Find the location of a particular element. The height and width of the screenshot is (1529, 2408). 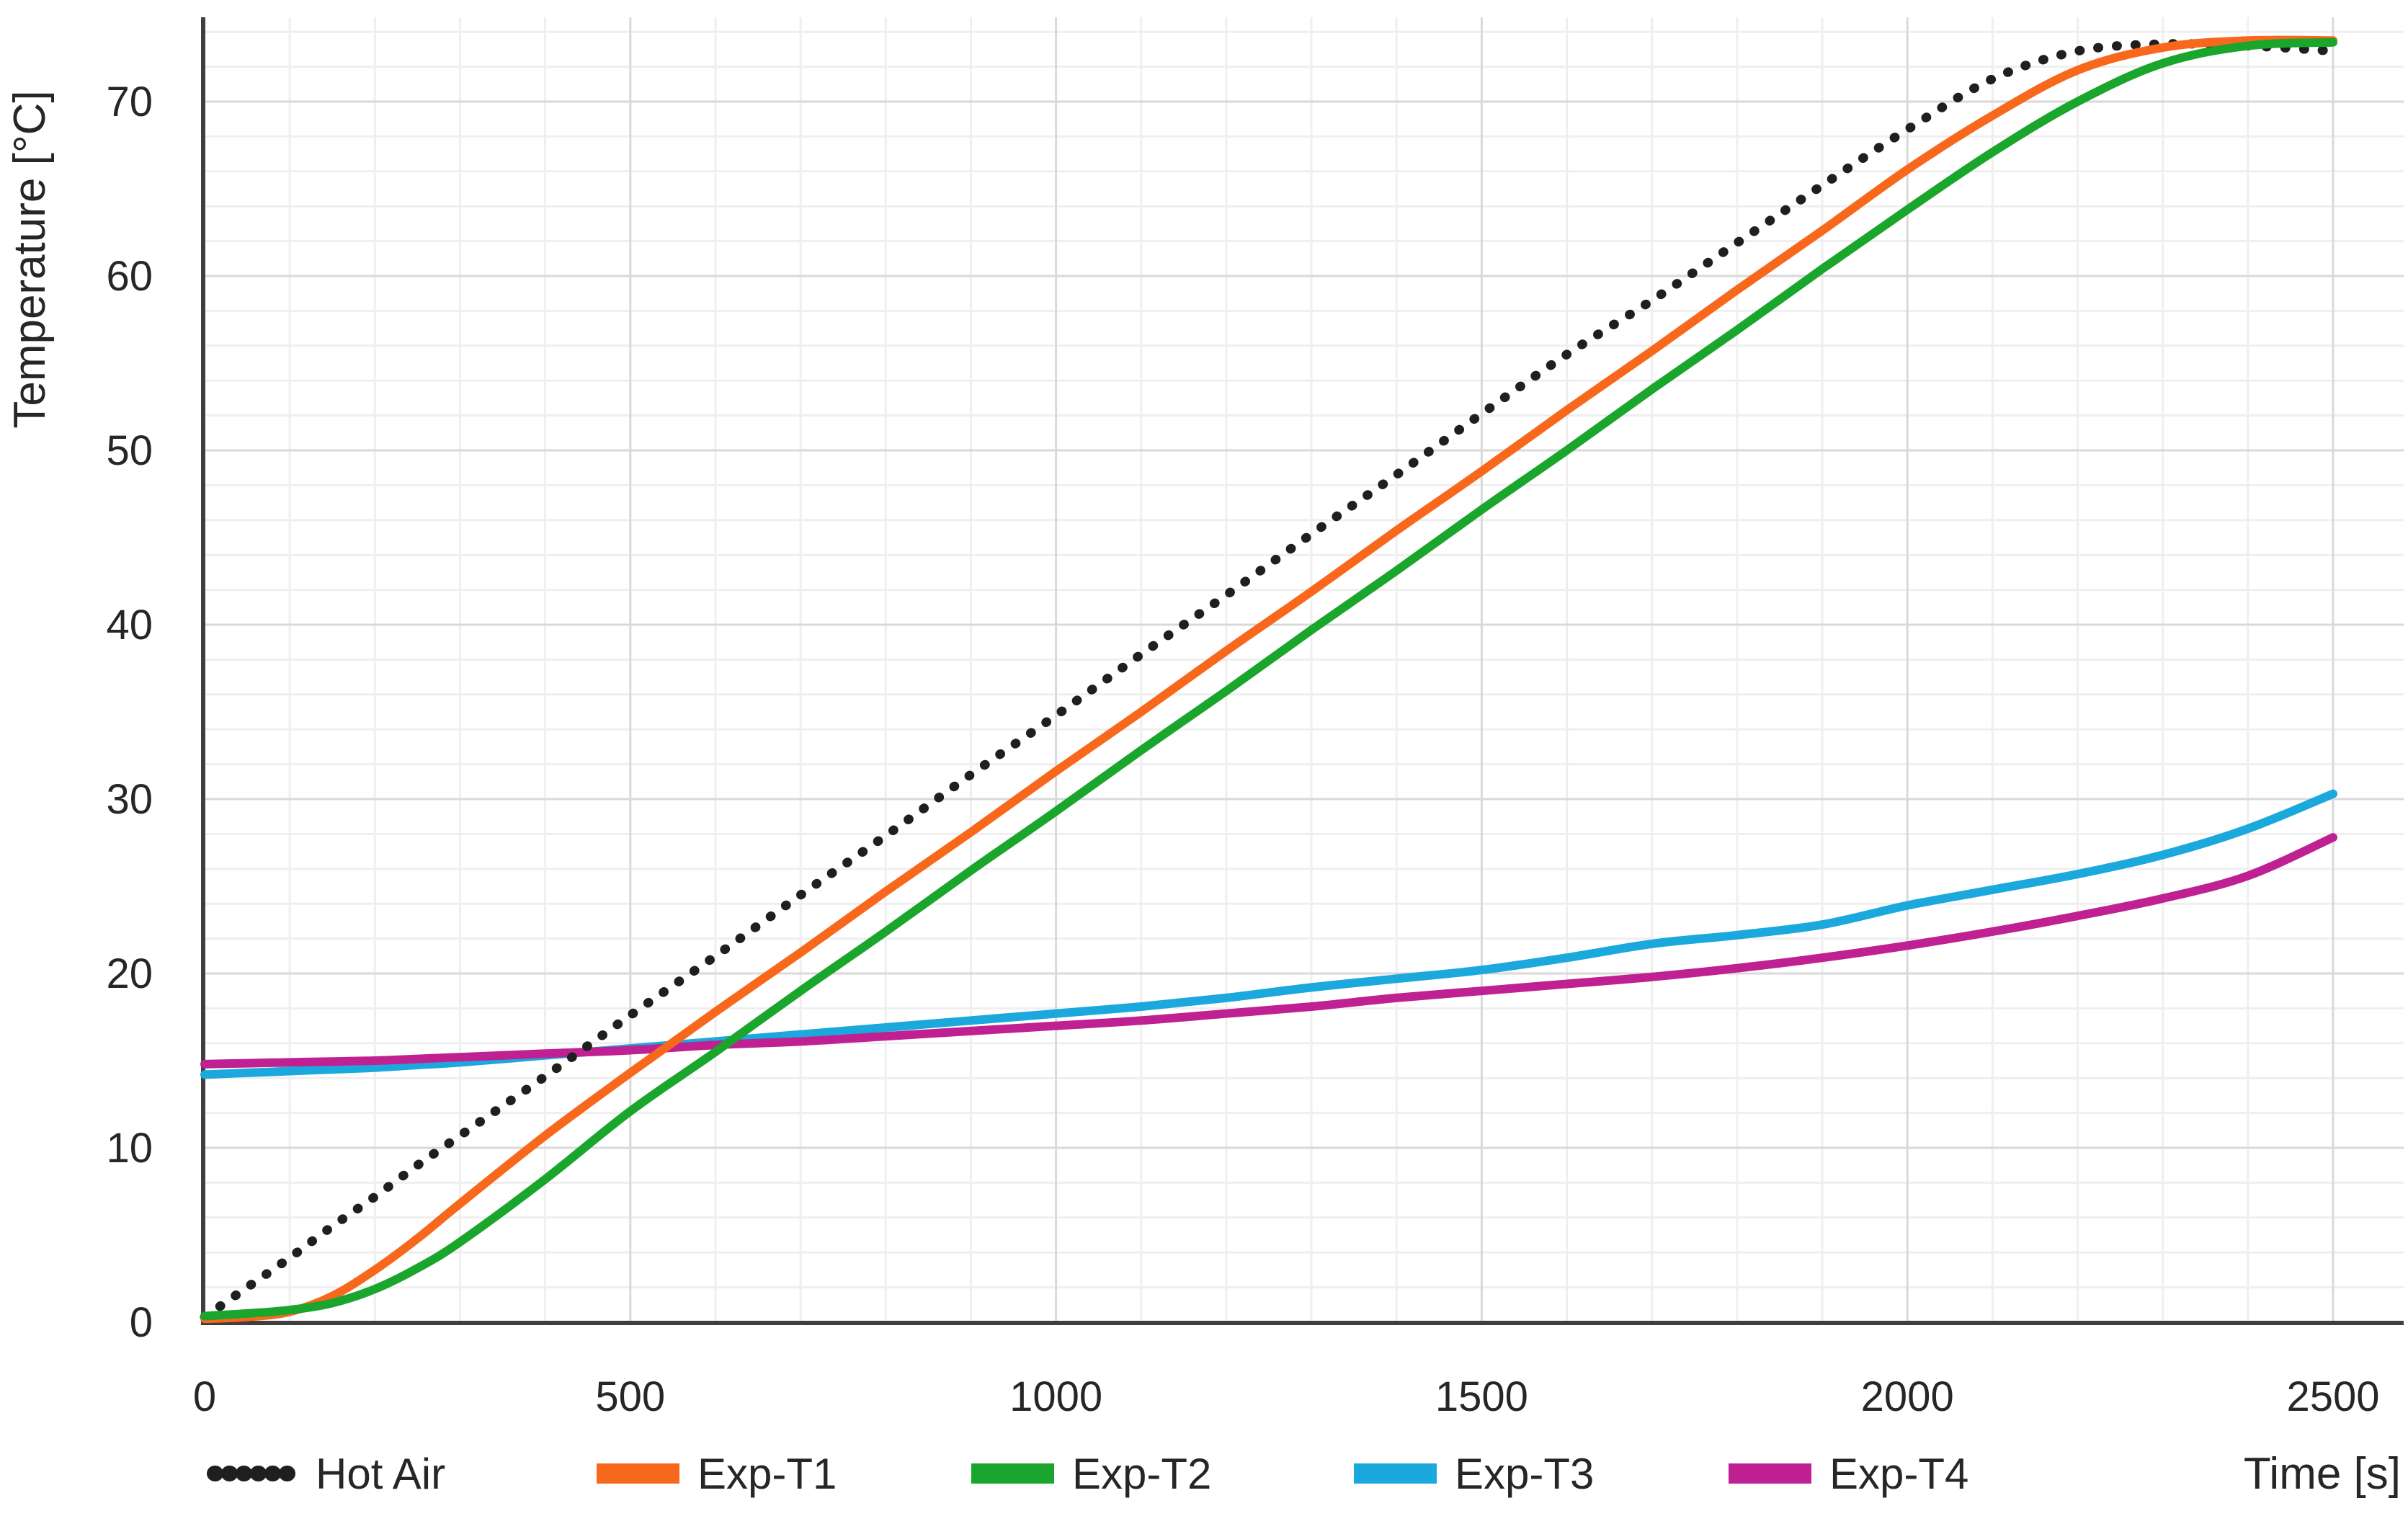

legend-item-exp-t2: Exp-T2 is located at coordinates (1091, 1474).